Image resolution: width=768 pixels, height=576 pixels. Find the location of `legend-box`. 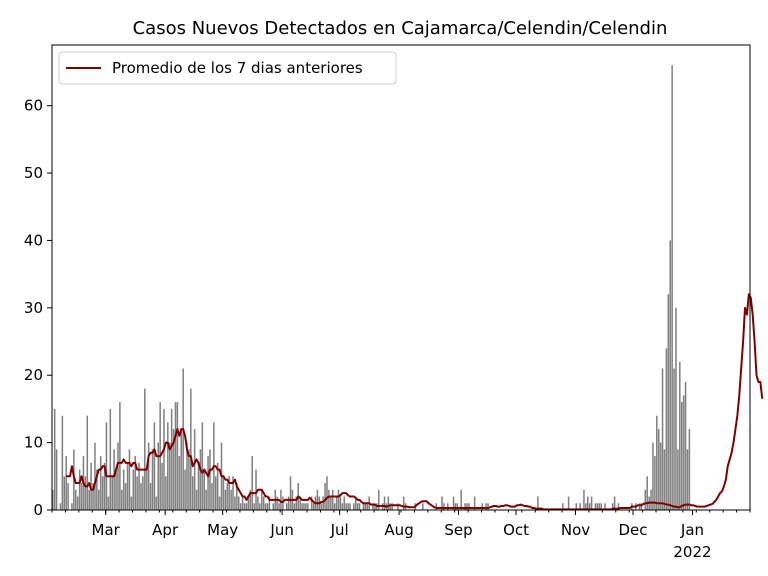

legend-box is located at coordinates (227, 68).